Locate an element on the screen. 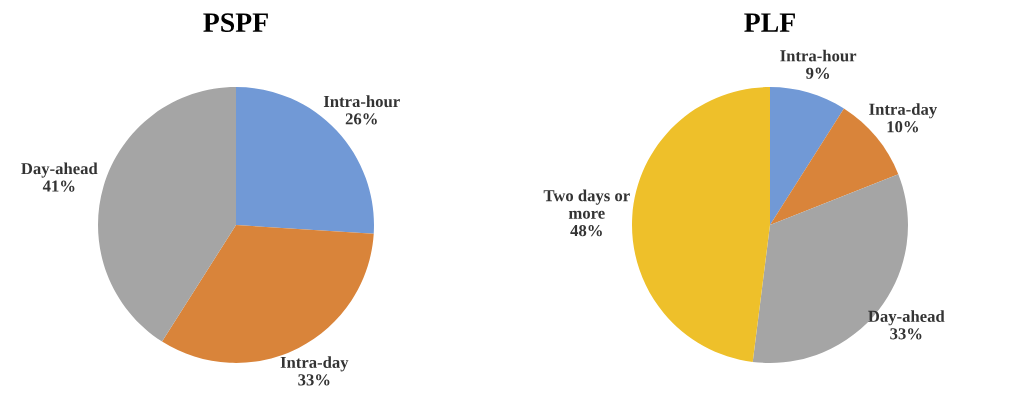 Image resolution: width=1023 pixels, height=394 pixels. chart-title: PSPF is located at coordinates (235, 22).